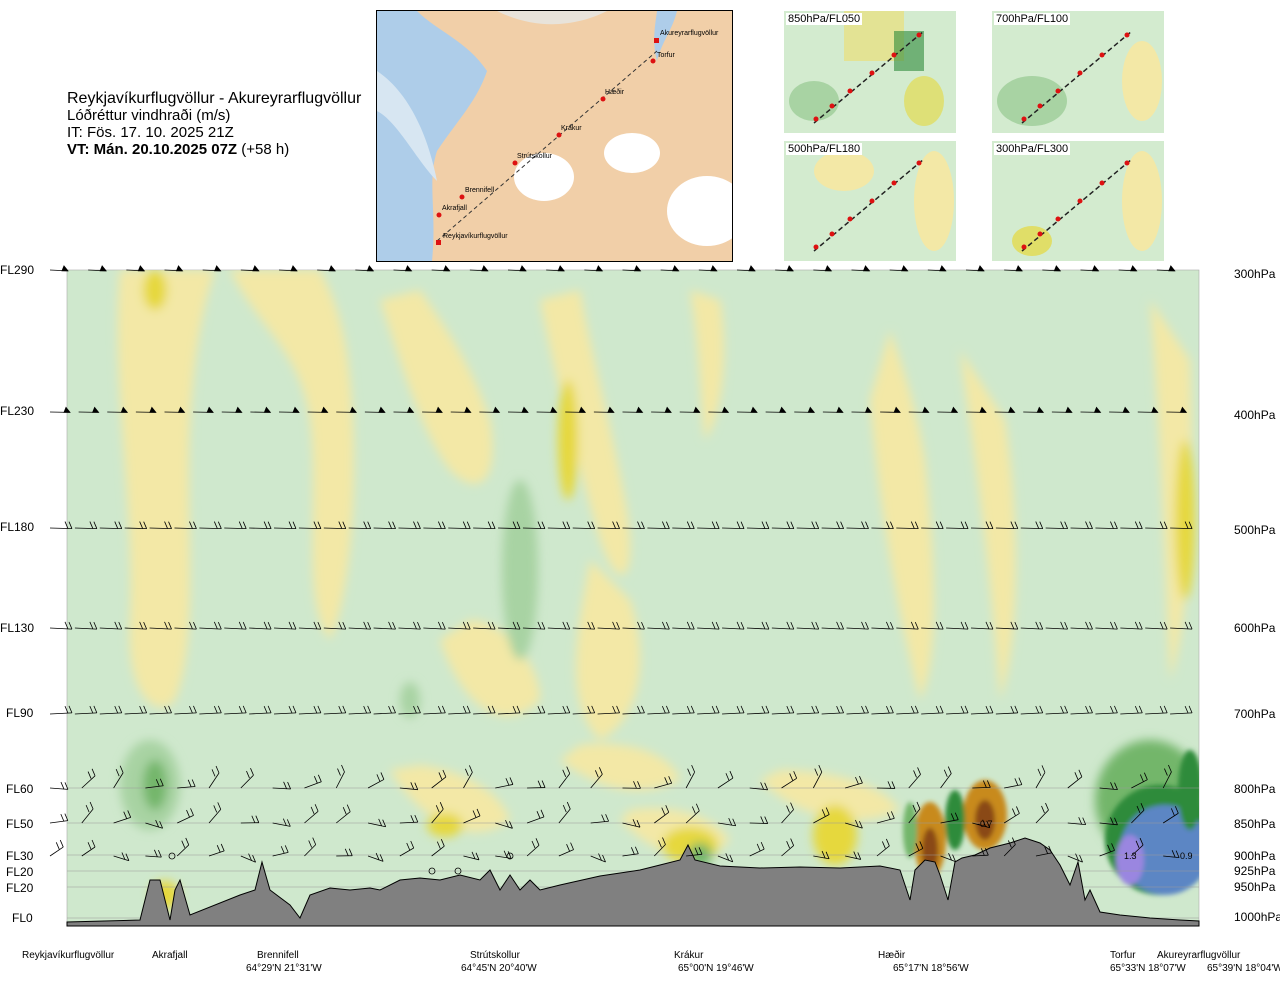 The image size is (1280, 981). What do you see at coordinates (1255, 887) in the screenshot?
I see `pressure-label: 950hPa` at bounding box center [1255, 887].